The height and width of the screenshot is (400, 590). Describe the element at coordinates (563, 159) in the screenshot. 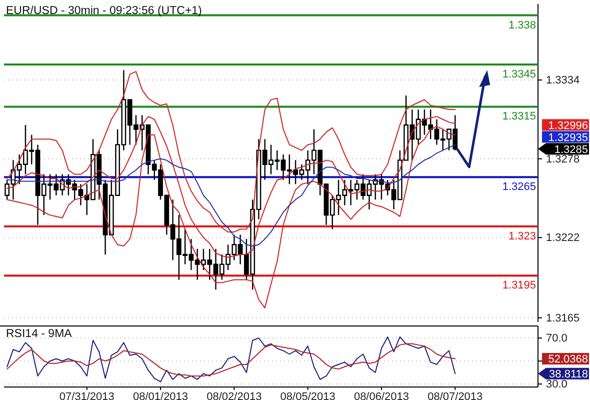

I see `y-tick-label: 1.3278` at that location.